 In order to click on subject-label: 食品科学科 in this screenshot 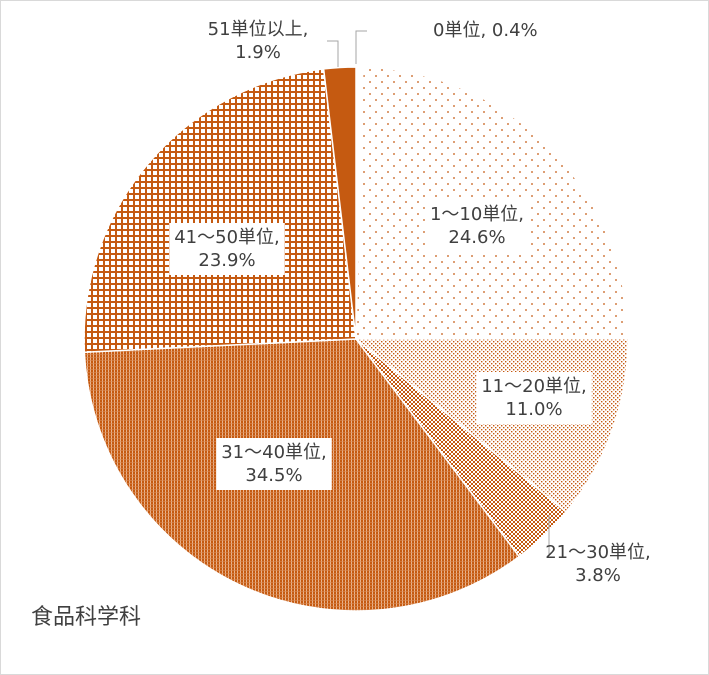, I will do `click(86, 617)`.